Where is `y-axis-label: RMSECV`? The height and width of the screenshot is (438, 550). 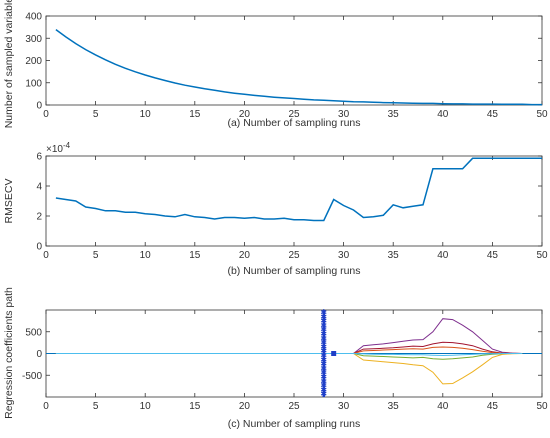 y-axis-label: RMSECV is located at coordinates (9, 201).